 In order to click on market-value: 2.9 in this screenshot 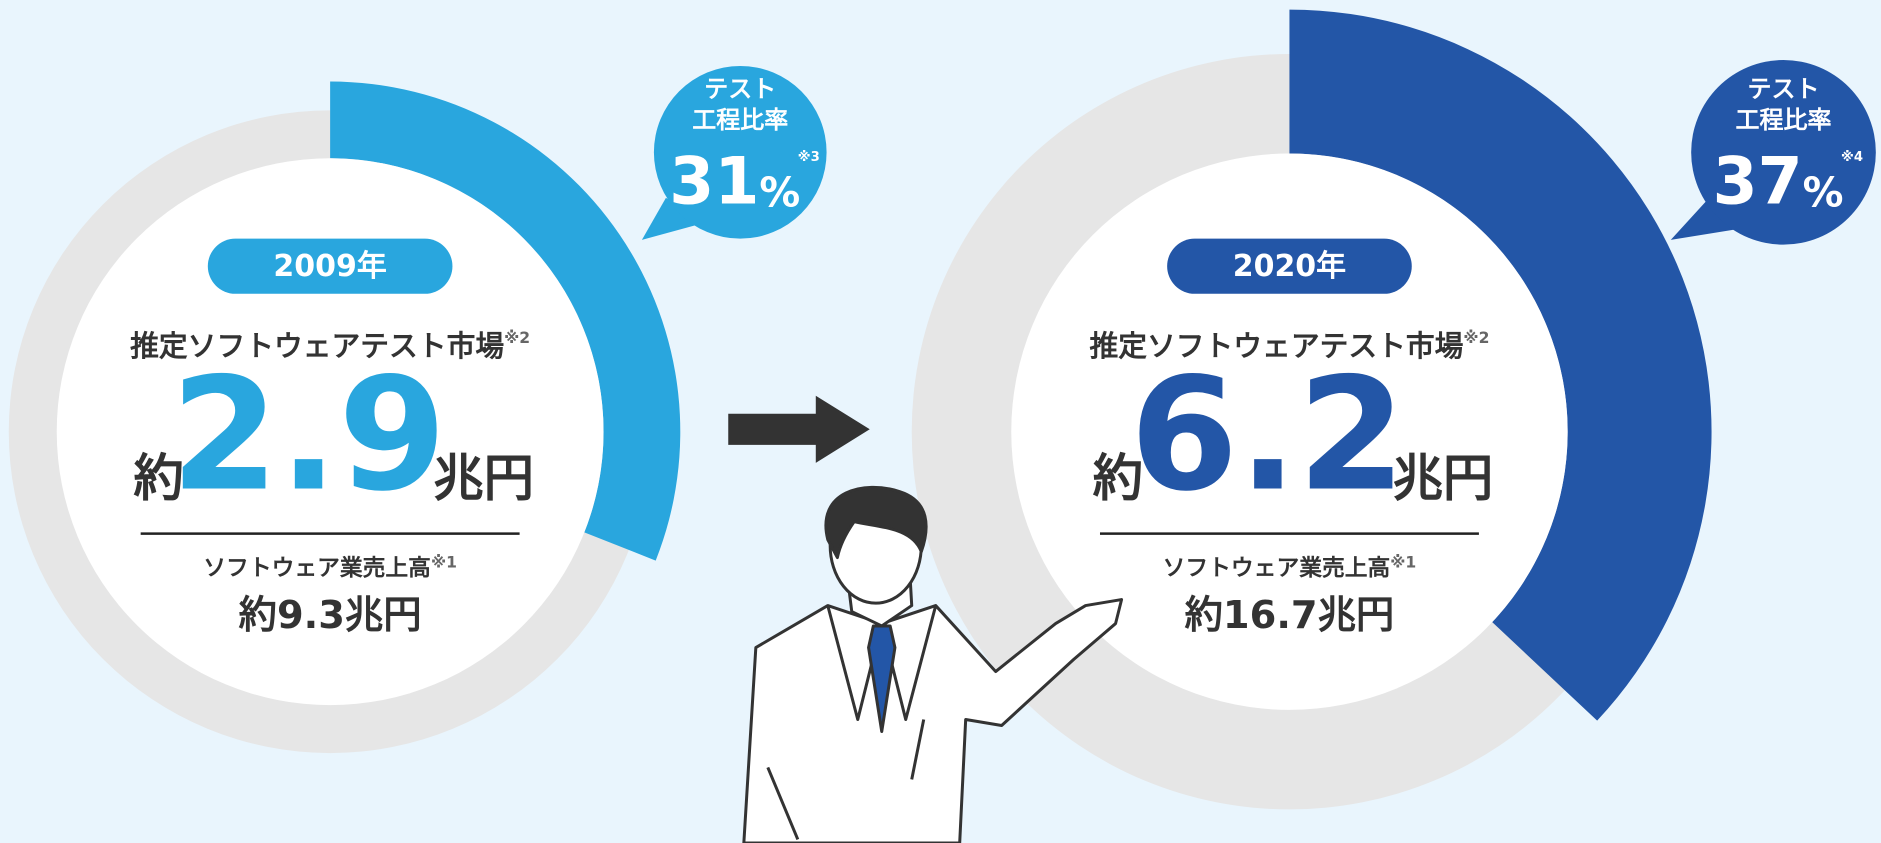, I will do `click(308, 435)`.